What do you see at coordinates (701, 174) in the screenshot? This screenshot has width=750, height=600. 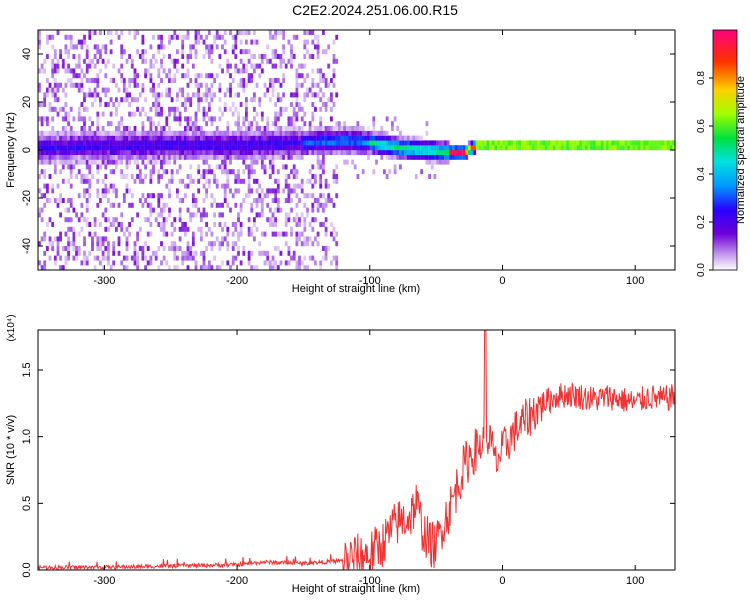 I see `colorbar-tick-label: 0.4` at bounding box center [701, 174].